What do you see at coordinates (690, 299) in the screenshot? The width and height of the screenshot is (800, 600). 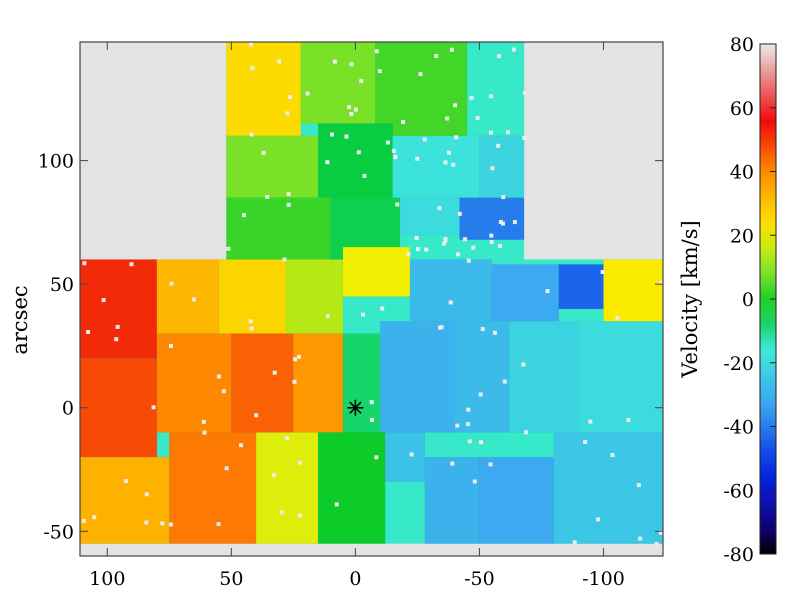 I see `colorbar-label: Velocity [km/s]` at bounding box center [690, 299].